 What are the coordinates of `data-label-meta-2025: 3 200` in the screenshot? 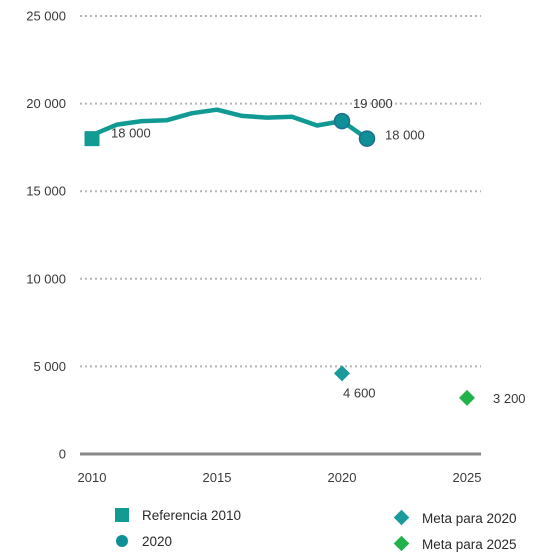 It's located at (509, 398).